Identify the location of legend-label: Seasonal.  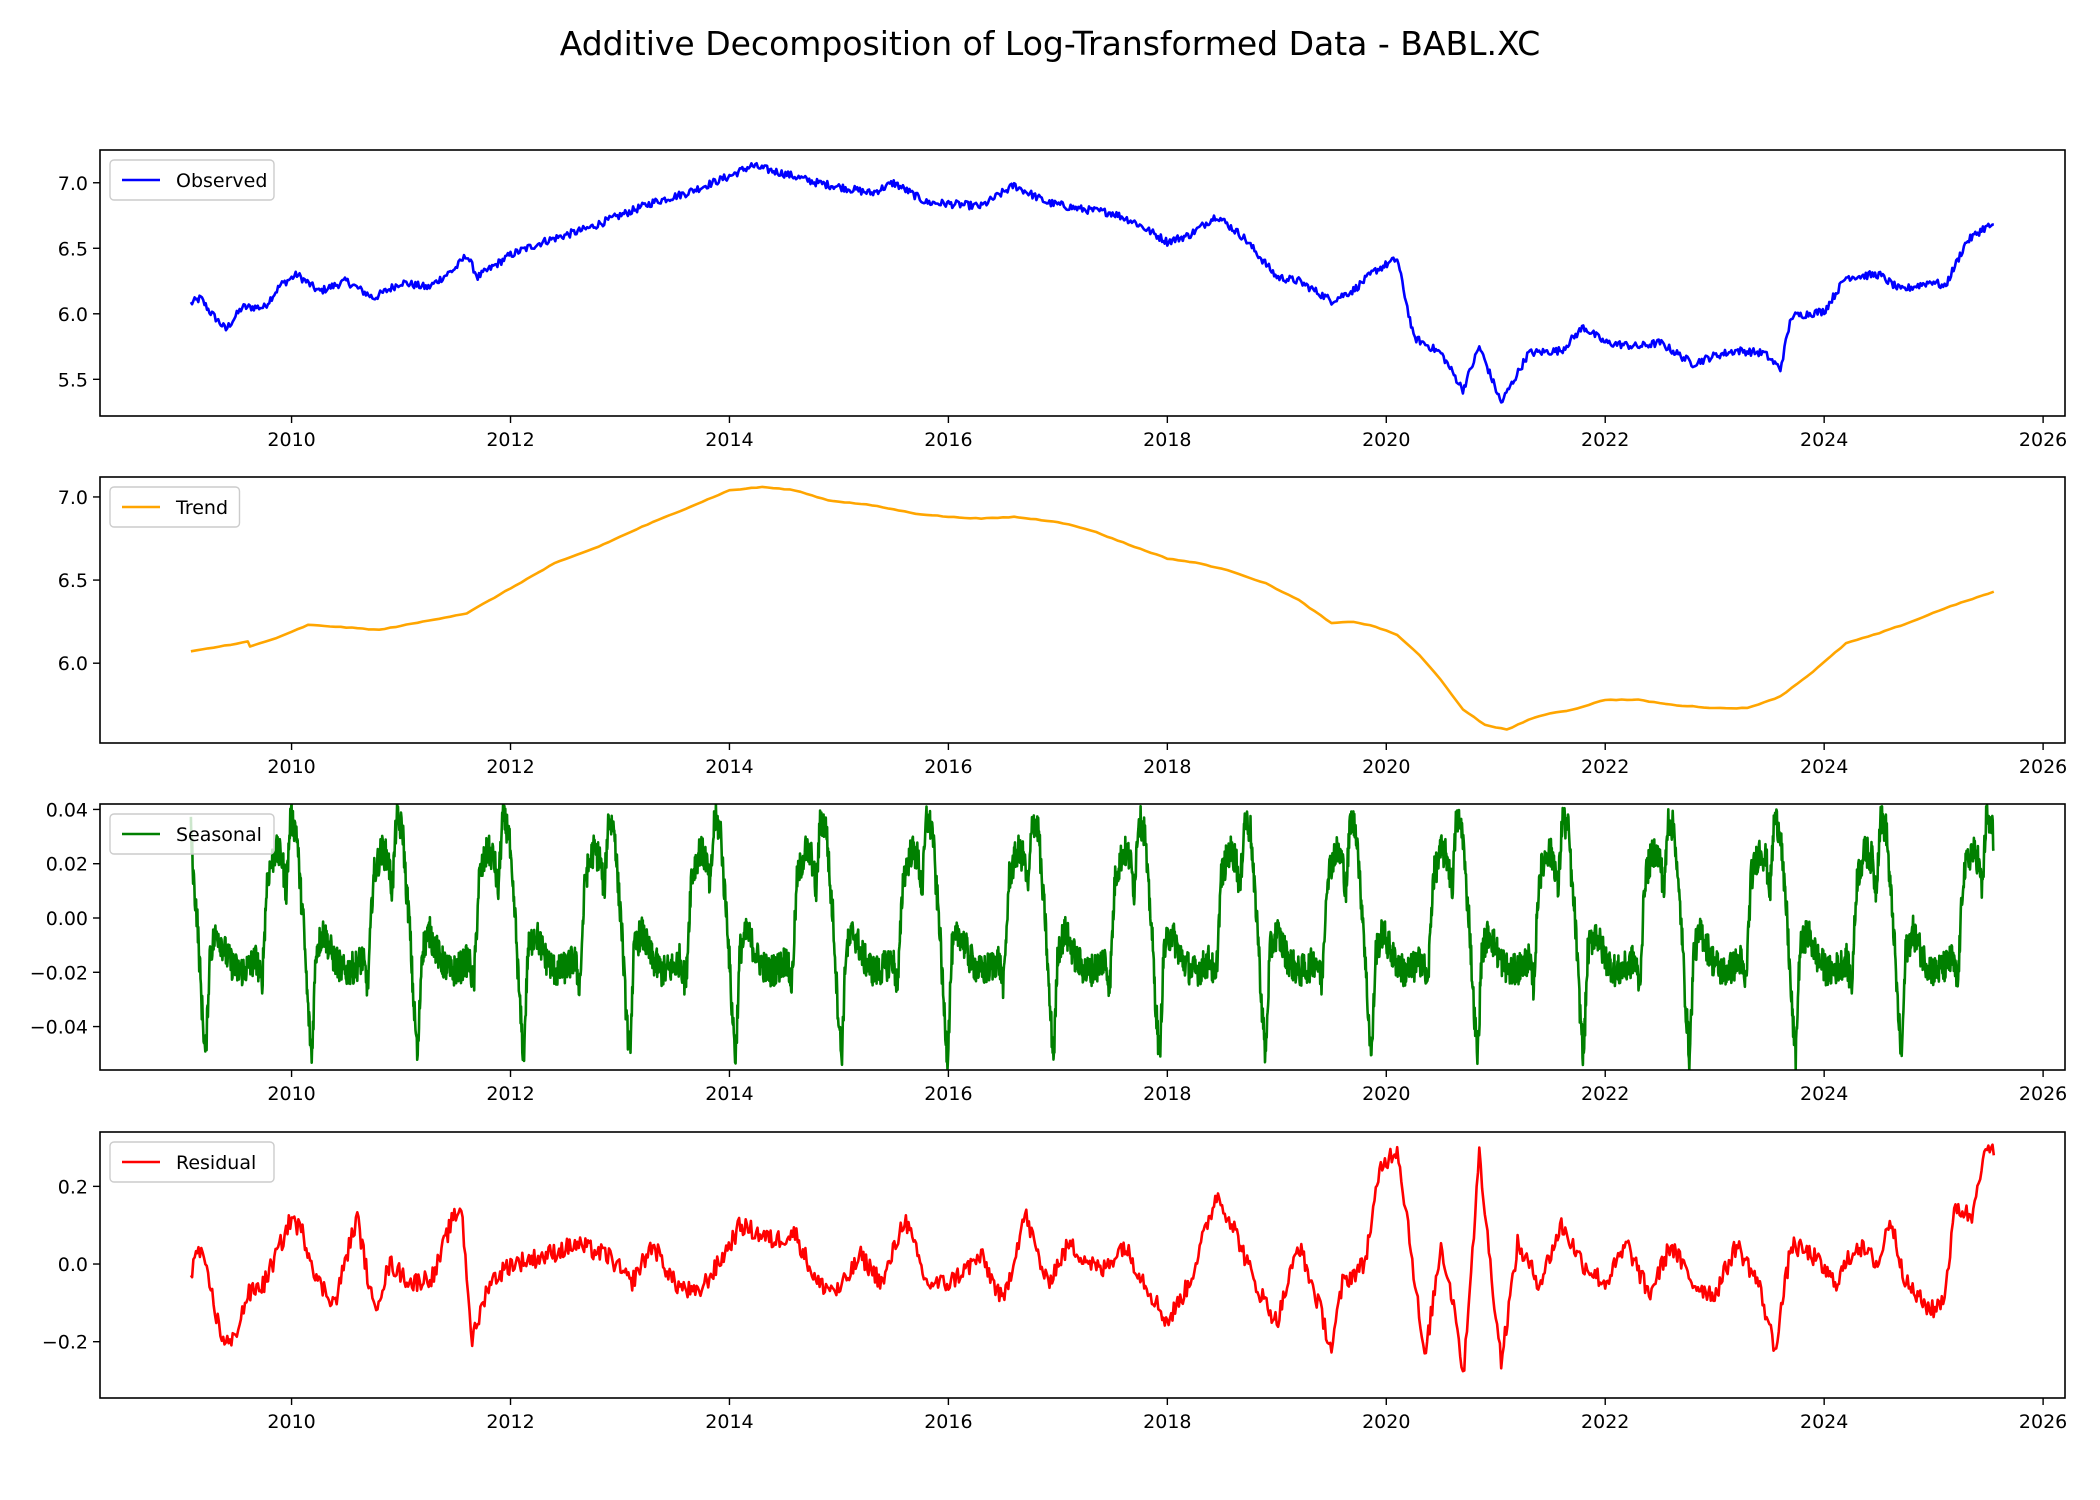
(219, 835).